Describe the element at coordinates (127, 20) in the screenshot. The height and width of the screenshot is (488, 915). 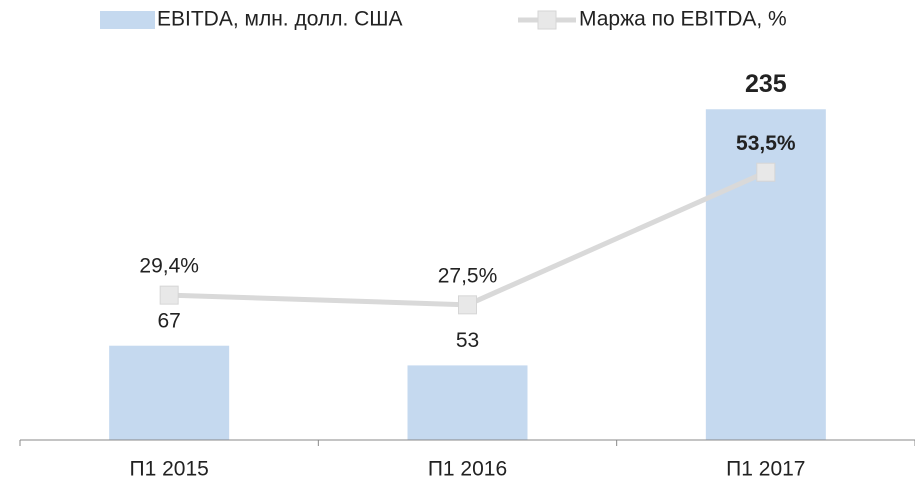
I see `legend-swatch-bar` at that location.